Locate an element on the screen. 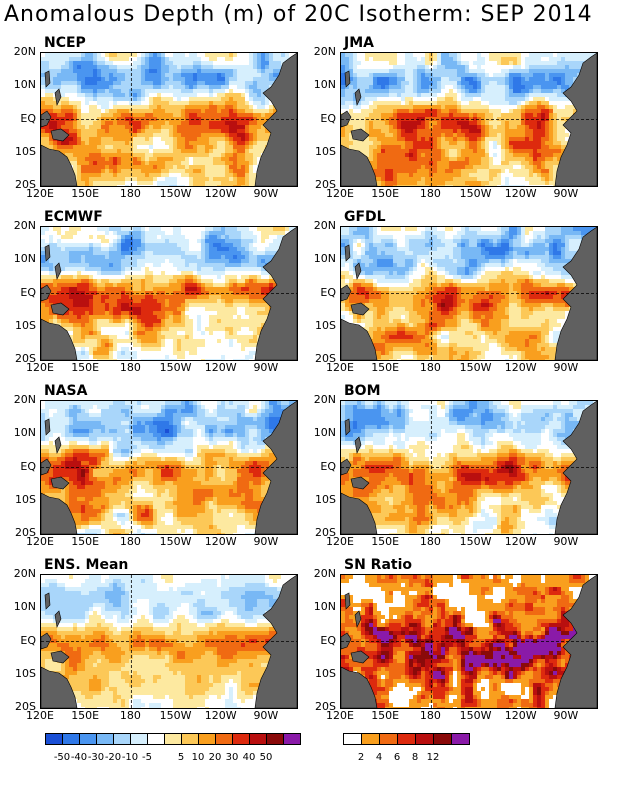 This screenshot has height=800, width=618. colorbar-label: 4 is located at coordinates (379, 757).